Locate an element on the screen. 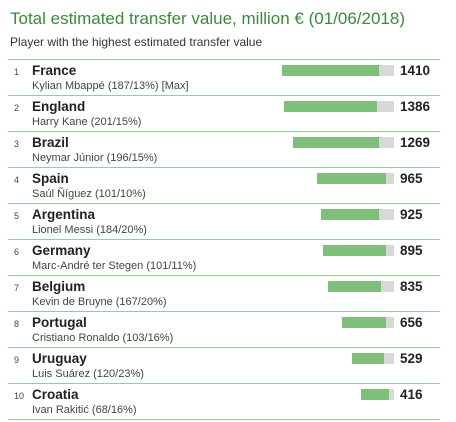 The height and width of the screenshot is (422, 456). player-info: Saúl Ñíguez (101/10%) is located at coordinates (89, 194).